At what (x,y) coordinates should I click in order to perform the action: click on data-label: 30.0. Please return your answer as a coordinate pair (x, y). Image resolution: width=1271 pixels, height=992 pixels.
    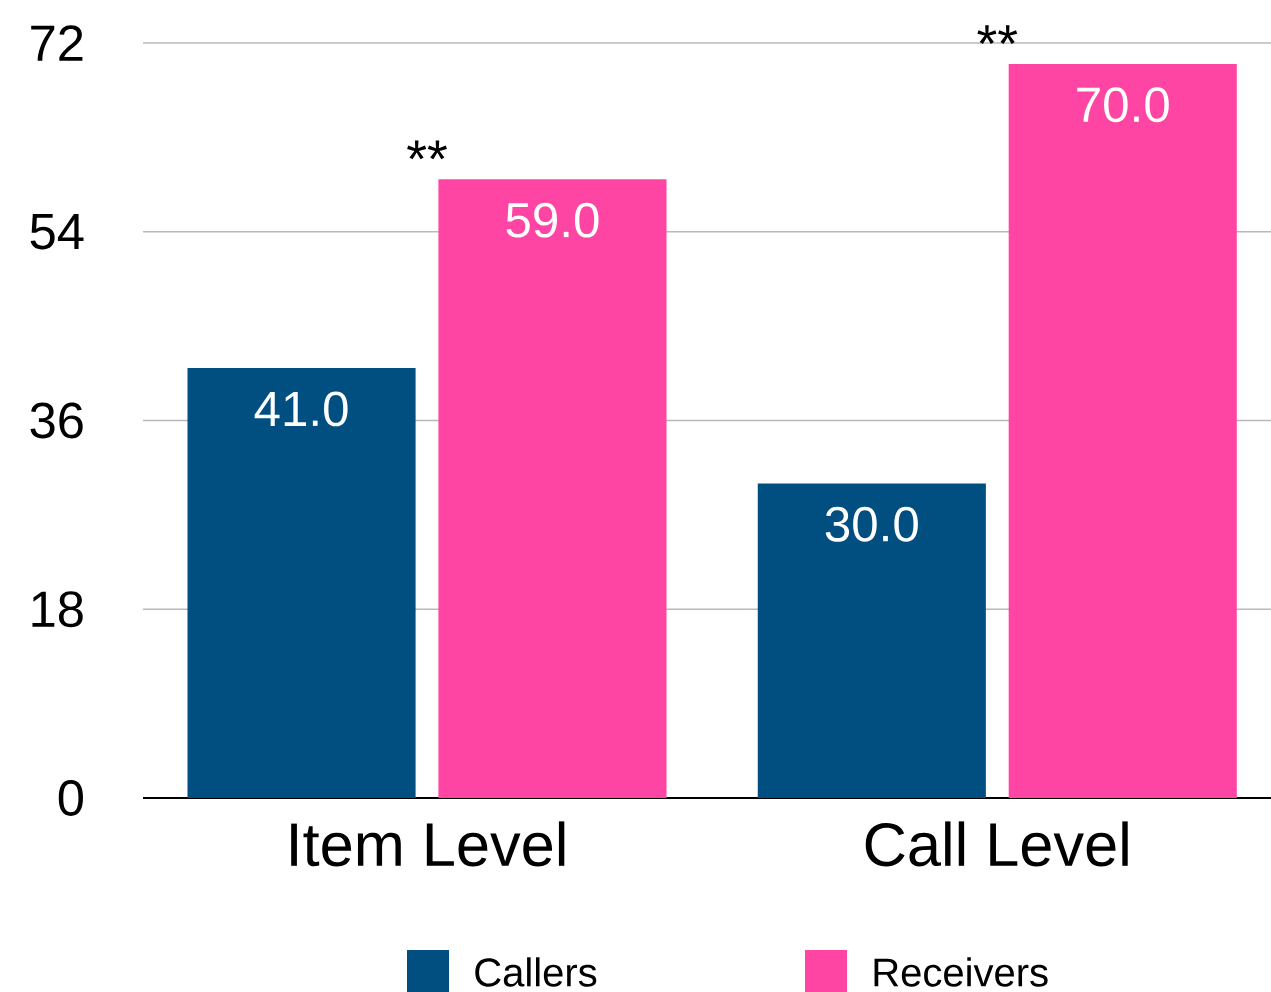
    Looking at the image, I should click on (871, 524).